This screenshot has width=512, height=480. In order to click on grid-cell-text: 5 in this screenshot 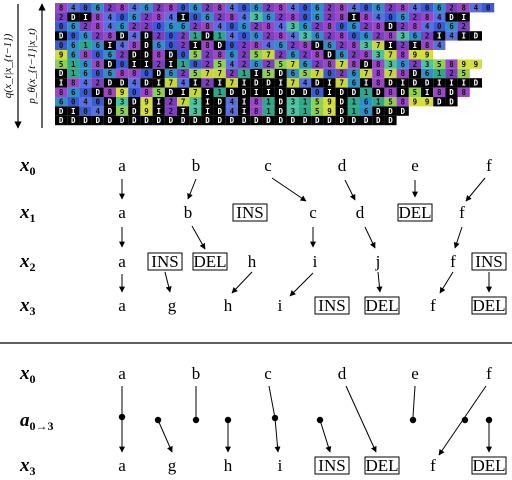, I will do `click(195, 54)`.